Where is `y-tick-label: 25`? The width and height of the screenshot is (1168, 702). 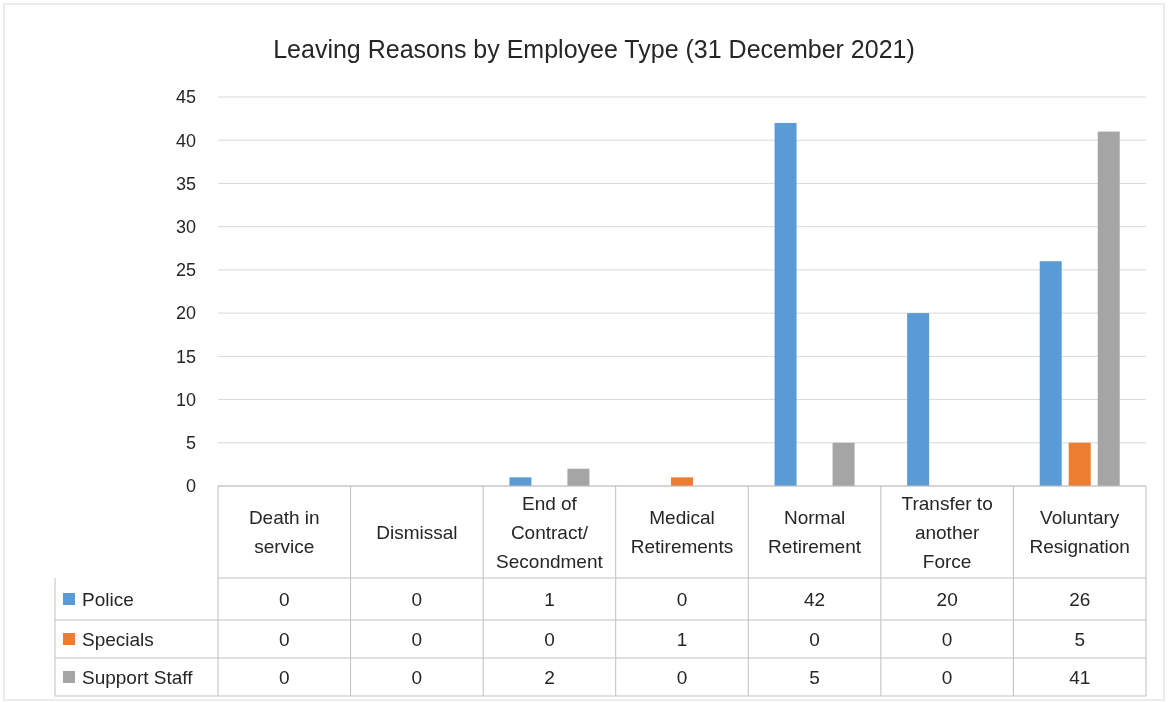 y-tick-label: 25 is located at coordinates (185, 270).